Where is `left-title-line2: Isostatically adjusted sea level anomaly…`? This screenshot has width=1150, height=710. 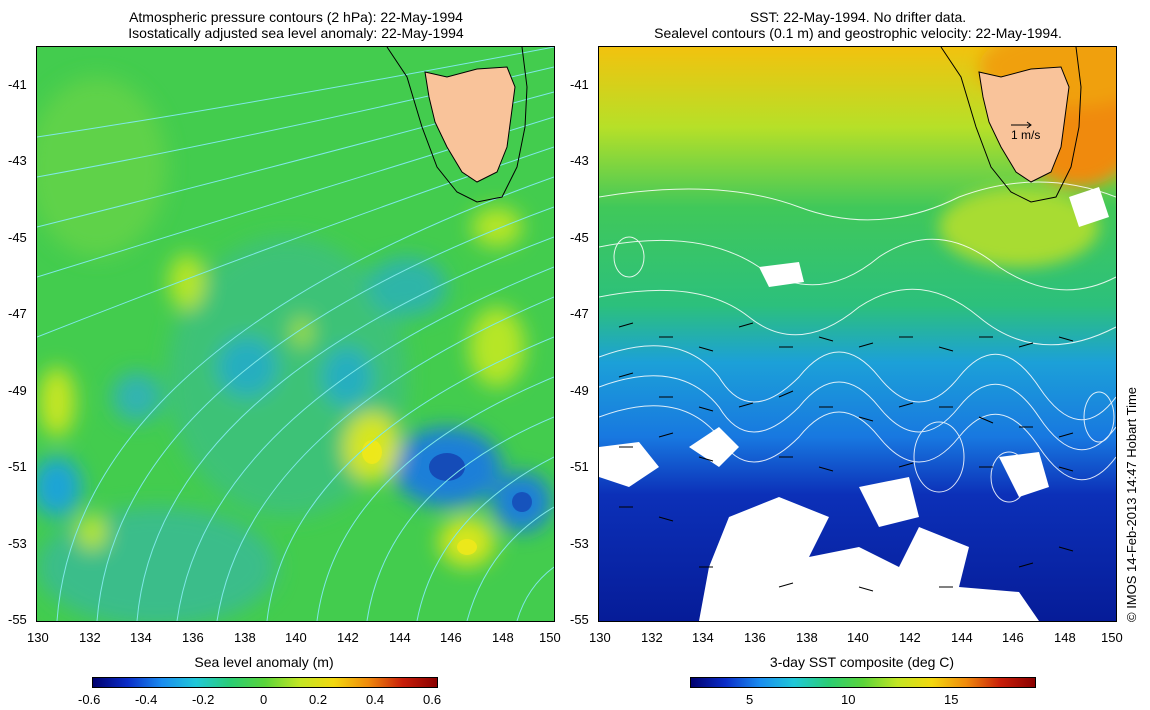 left-title-line2: Isostatically adjusted sea level anomaly… is located at coordinates (296, 33).